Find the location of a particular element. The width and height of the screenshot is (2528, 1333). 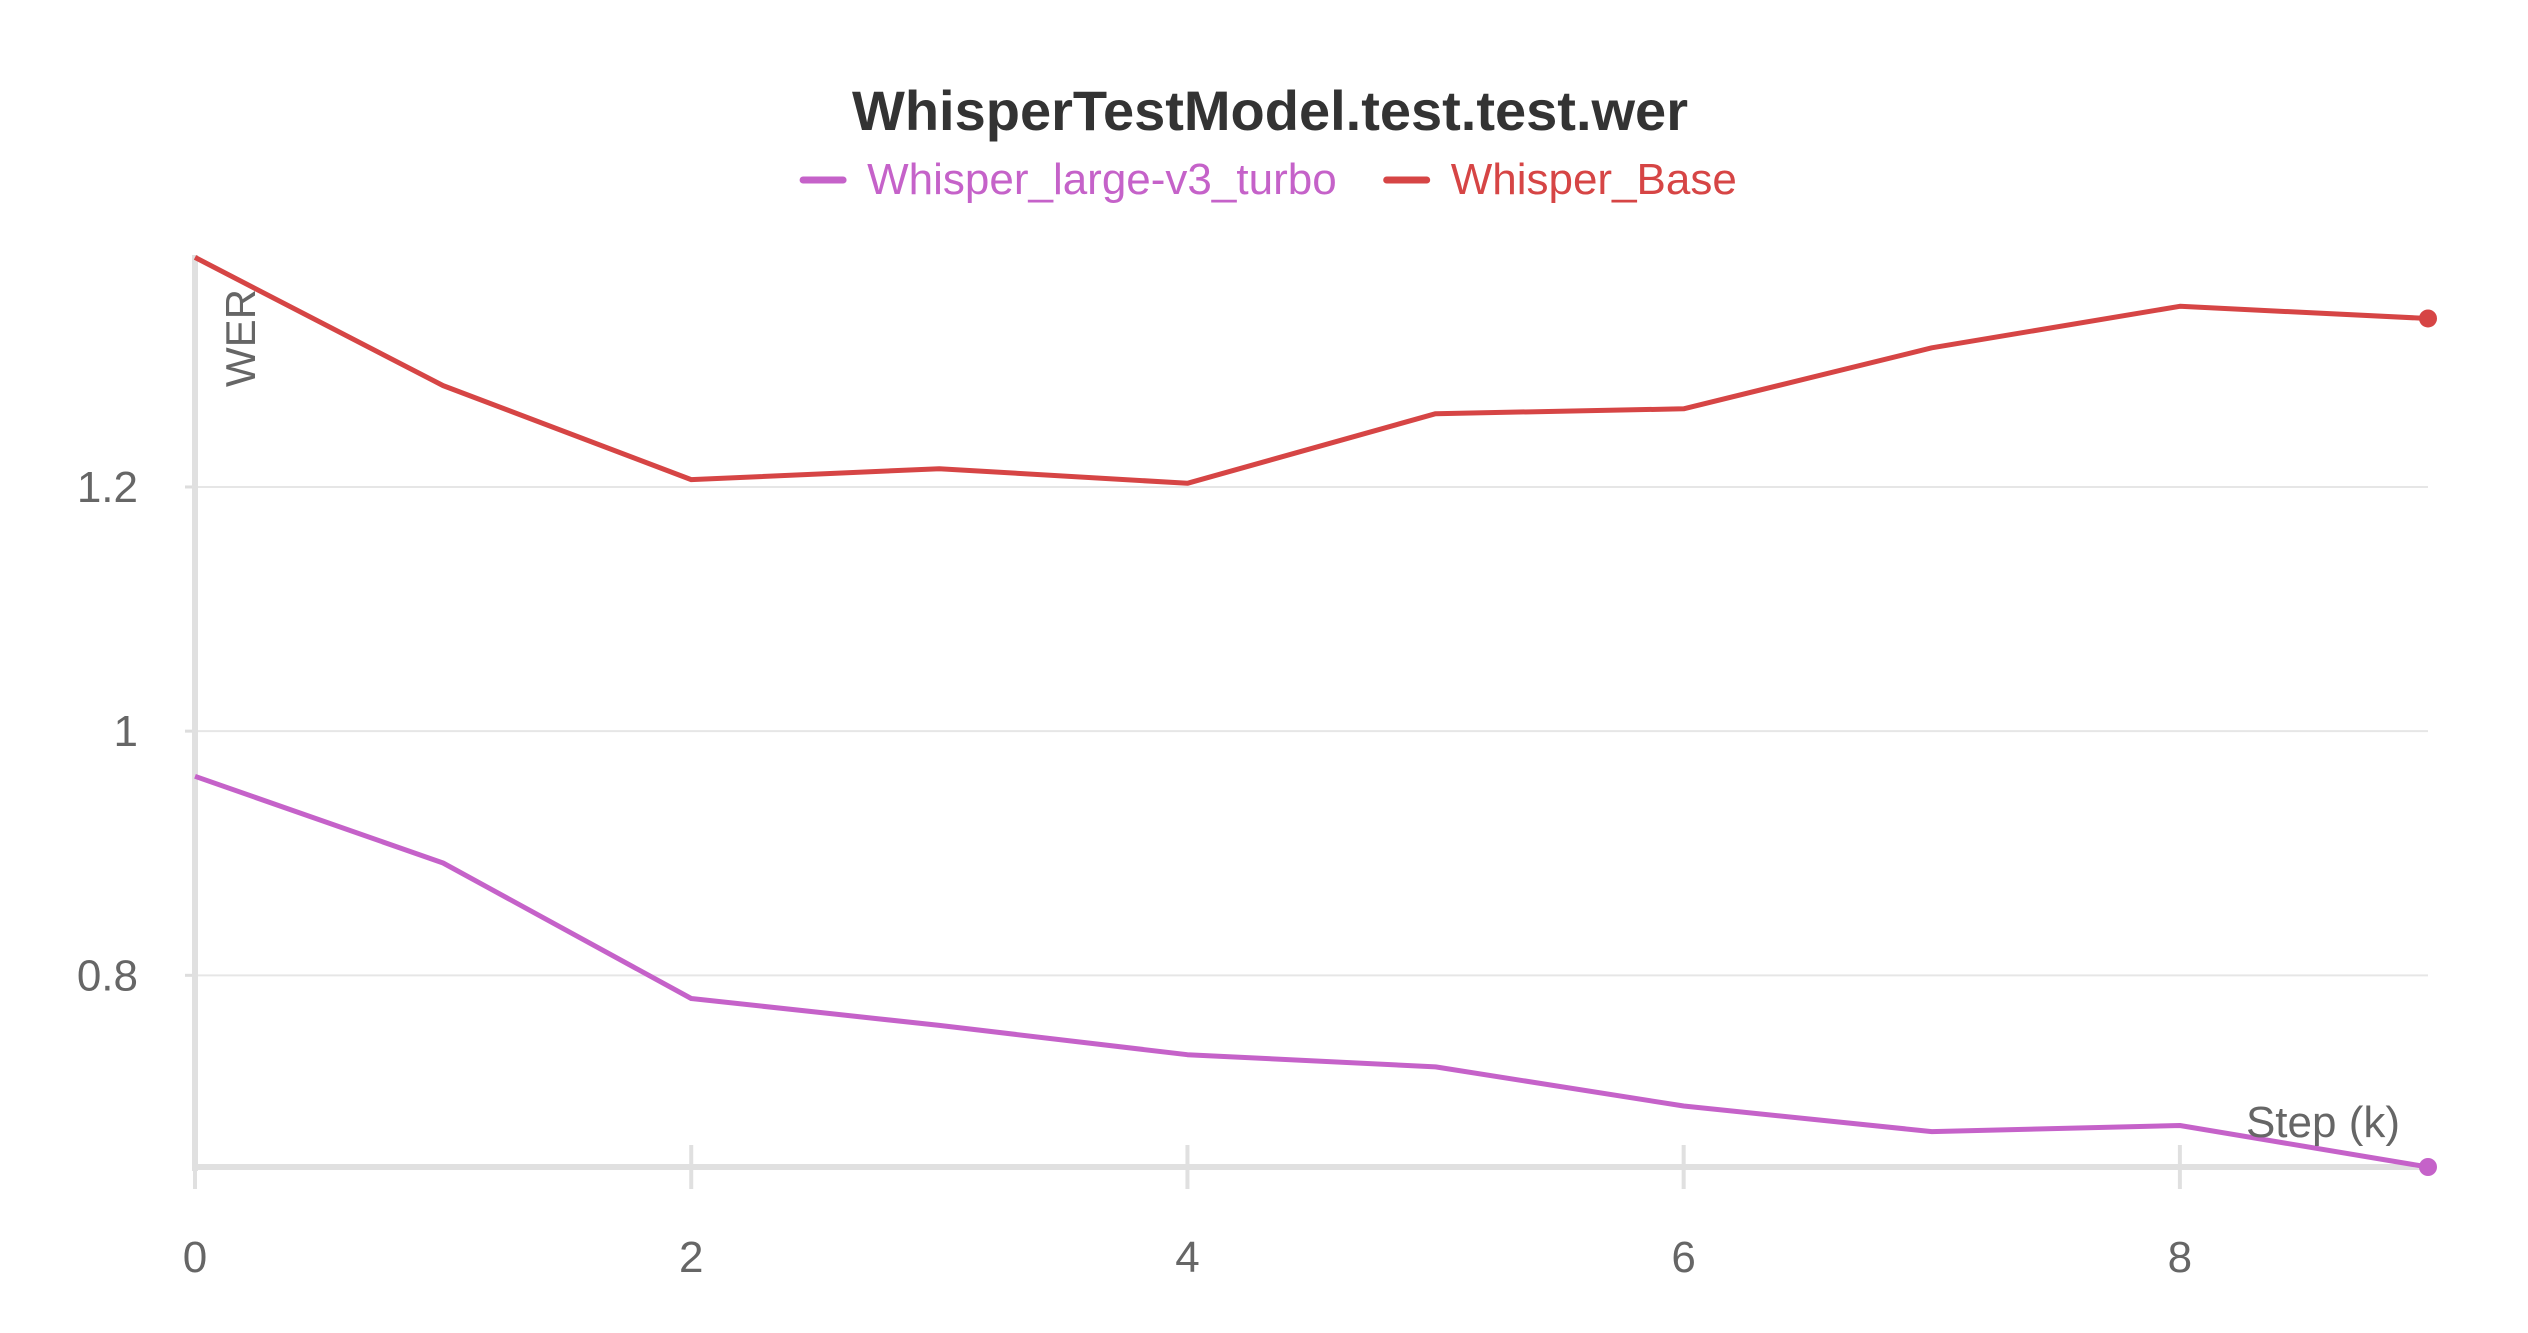

y-tick-label: 1 is located at coordinates (126, 731).